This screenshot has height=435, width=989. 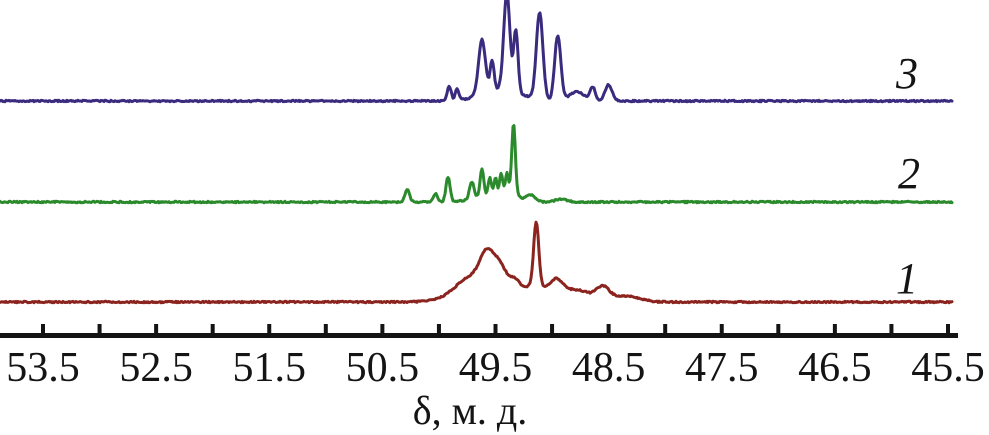 What do you see at coordinates (43, 368) in the screenshot?
I see `x-tick-label: 53.5` at bounding box center [43, 368].